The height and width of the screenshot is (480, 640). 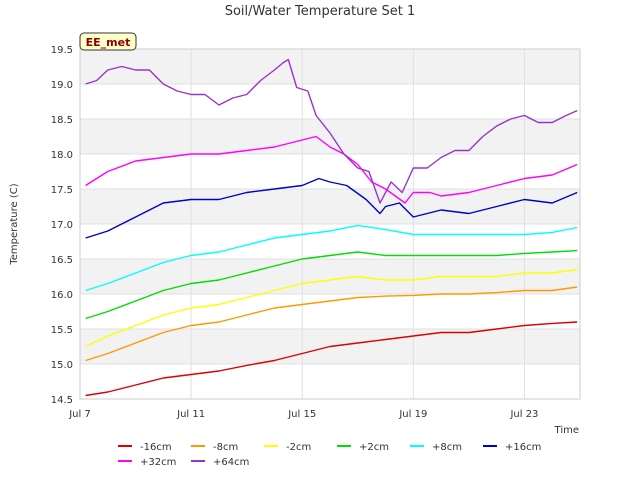 I want to click on legend-label: +2cm, so click(x=374, y=447).